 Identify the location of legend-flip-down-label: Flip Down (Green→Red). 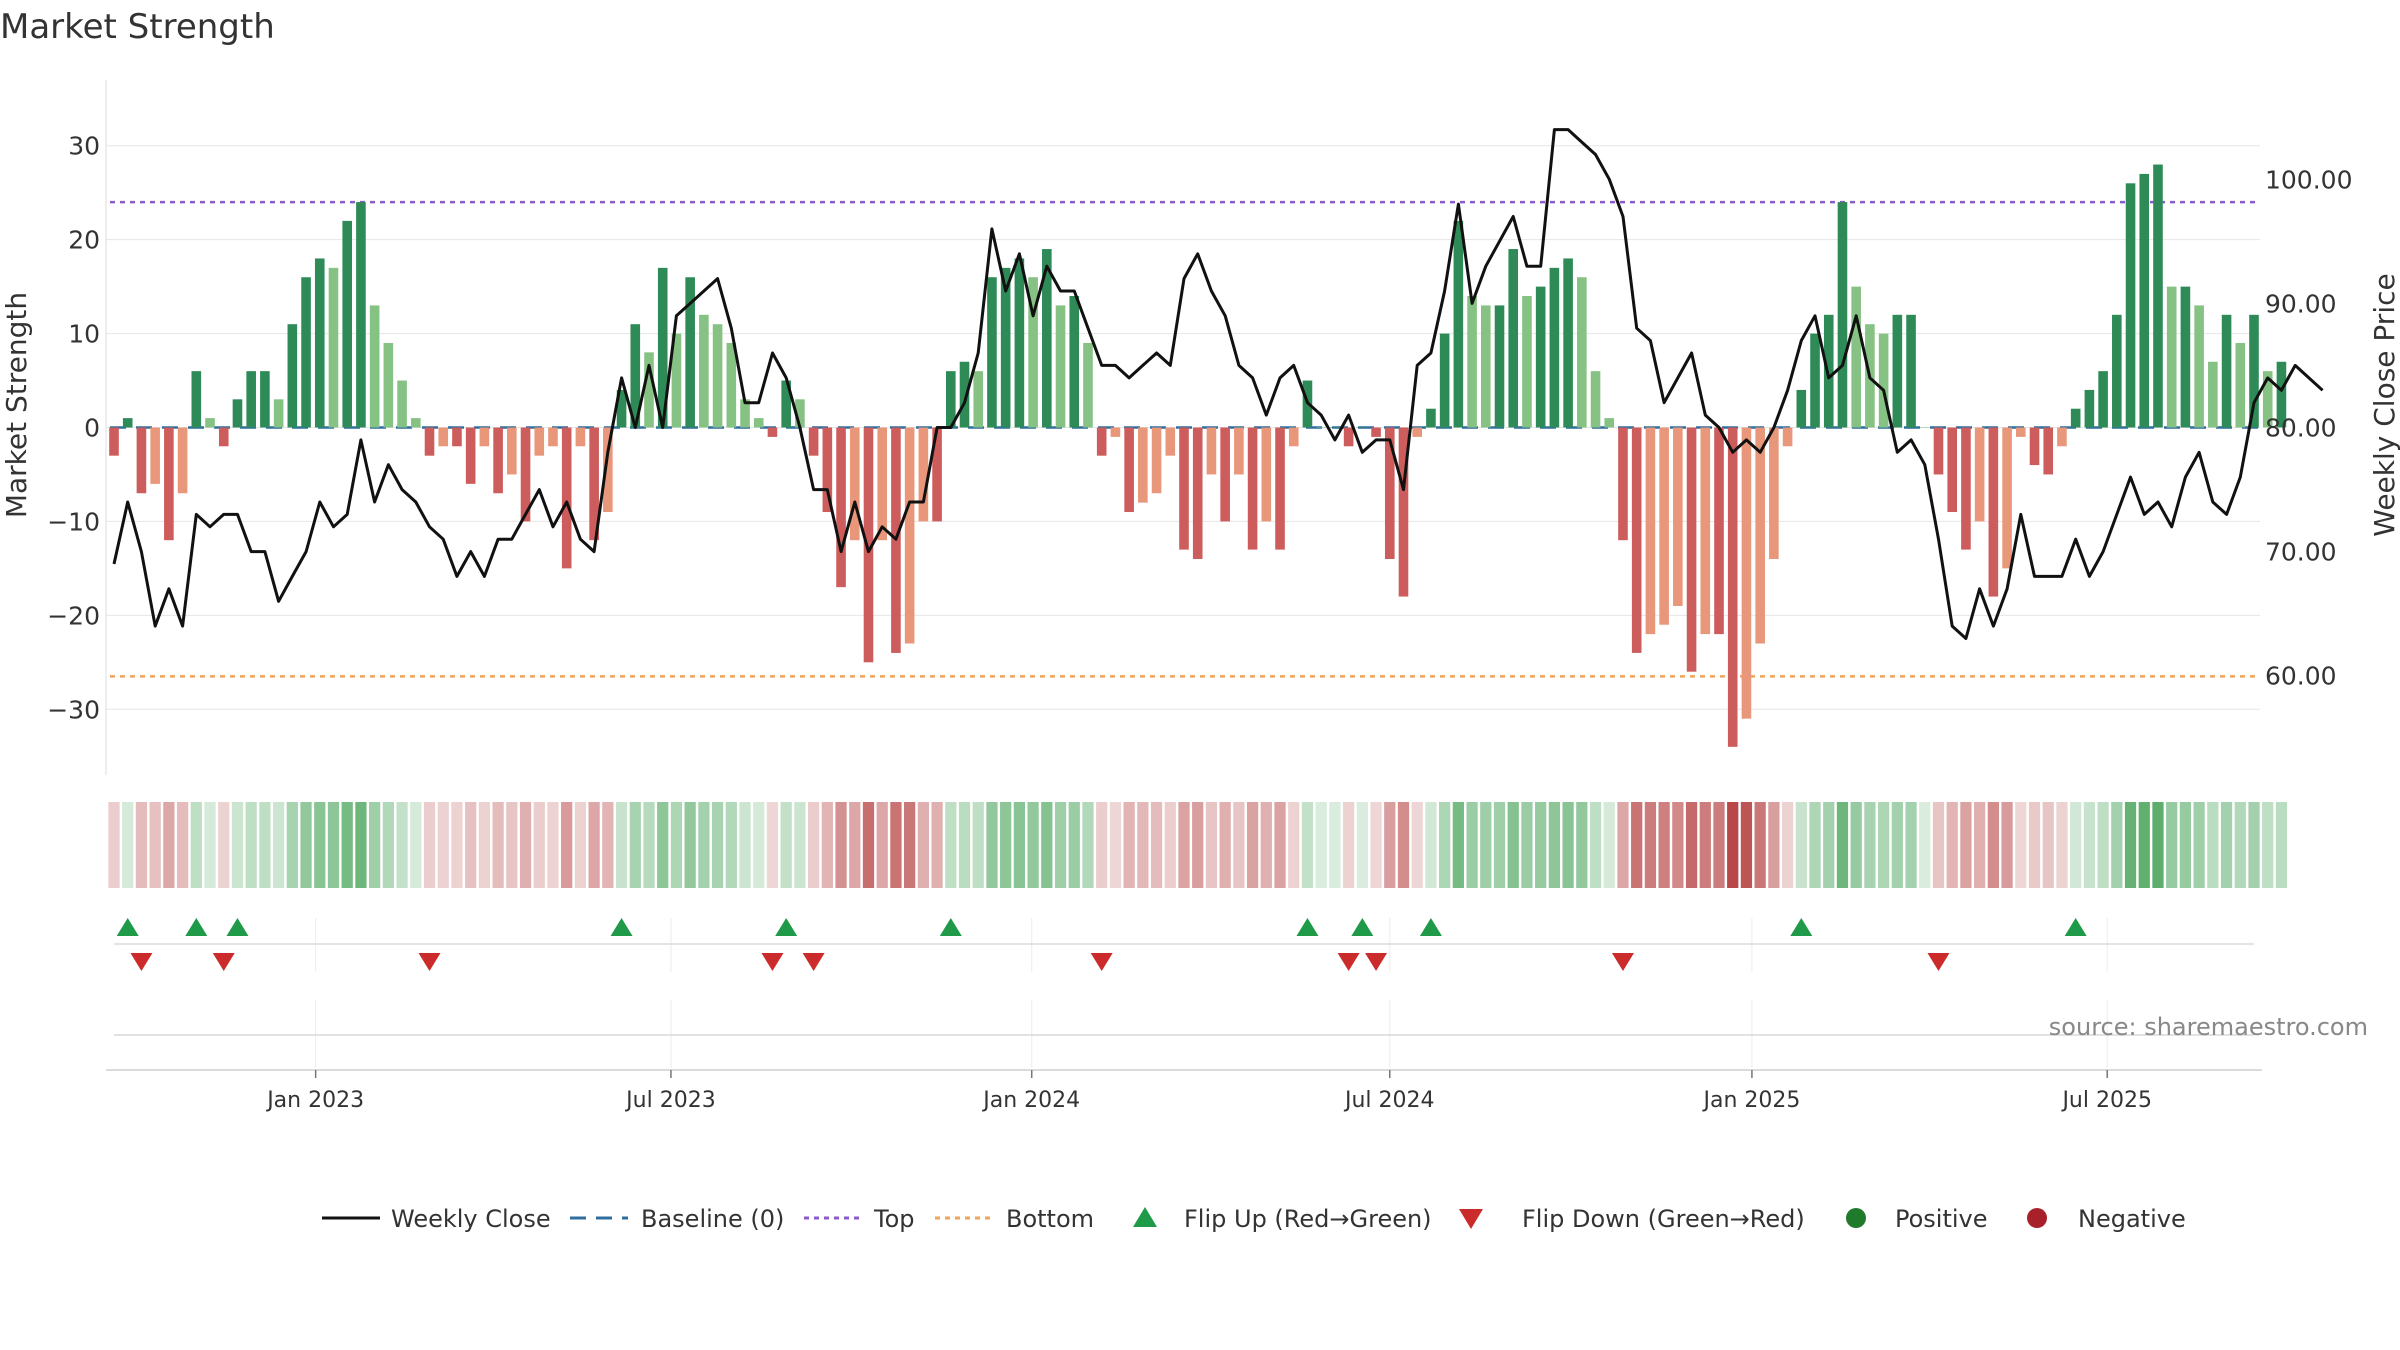
(1663, 1219).